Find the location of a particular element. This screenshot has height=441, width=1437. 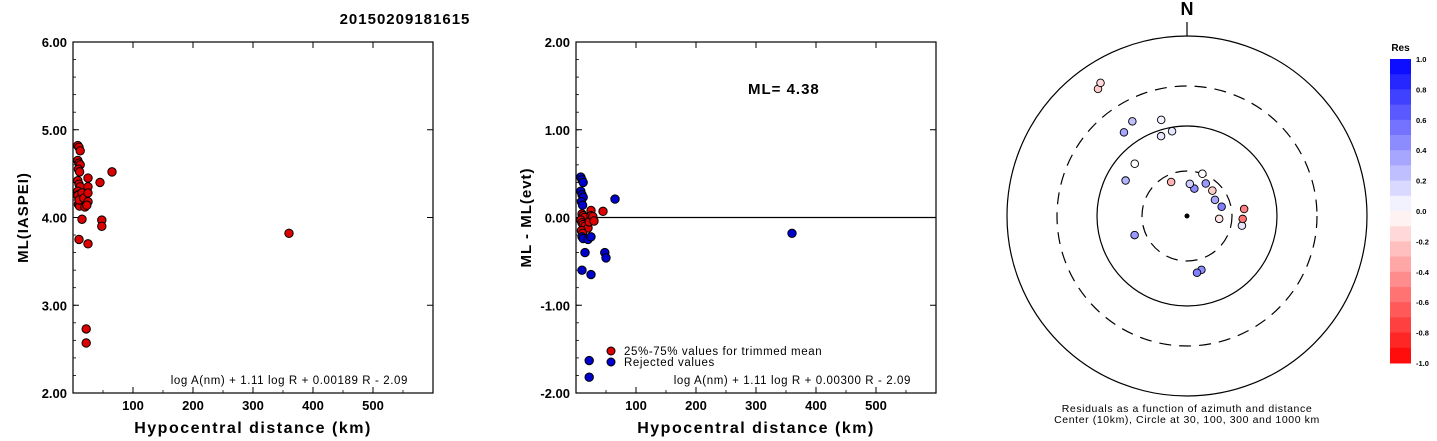

y-tick-label: -2.00 is located at coordinates (555, 393).